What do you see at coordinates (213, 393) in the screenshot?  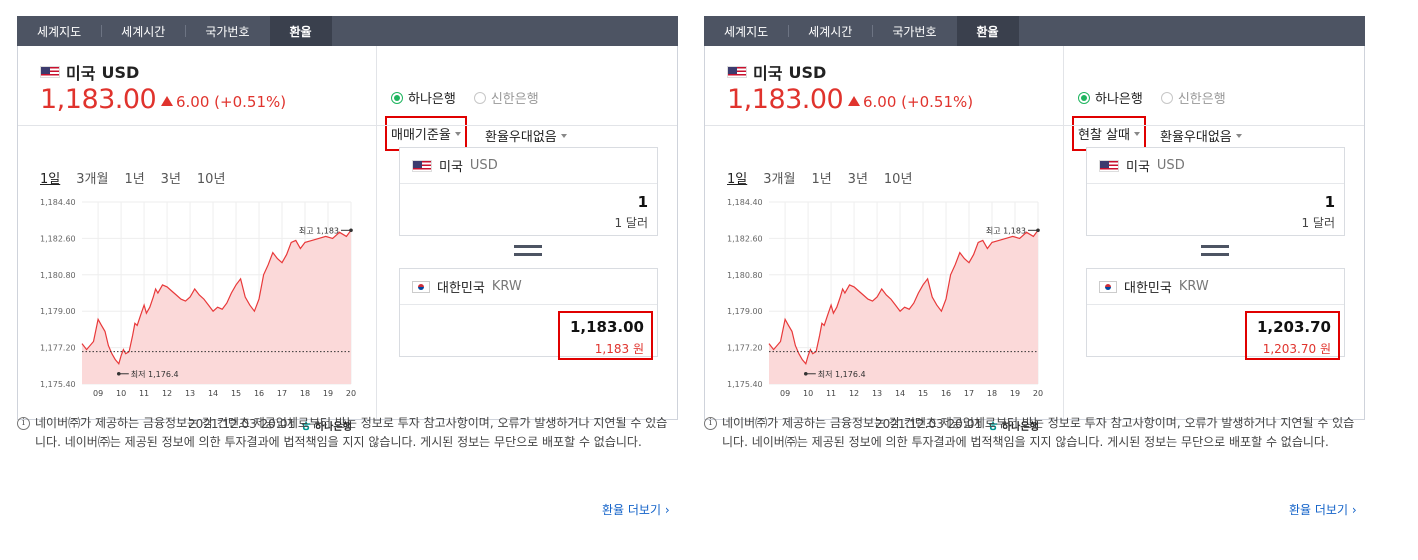 I see `x-tick-label: 14` at bounding box center [213, 393].